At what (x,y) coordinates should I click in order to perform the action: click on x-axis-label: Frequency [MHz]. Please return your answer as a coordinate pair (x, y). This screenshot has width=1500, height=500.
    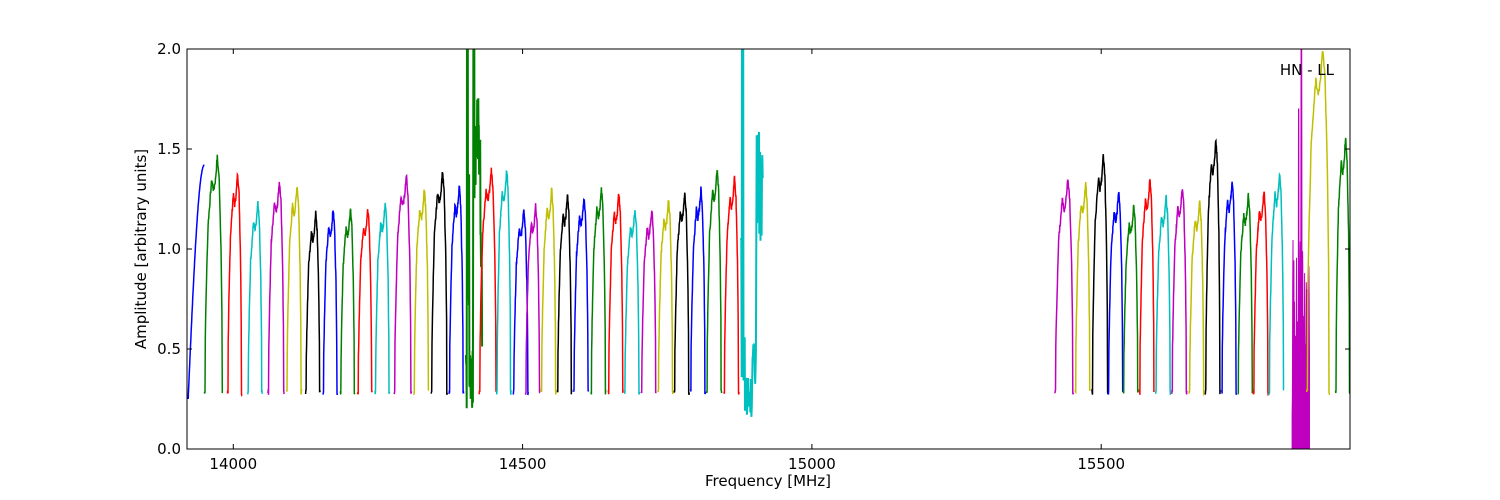
    Looking at the image, I should click on (768, 481).